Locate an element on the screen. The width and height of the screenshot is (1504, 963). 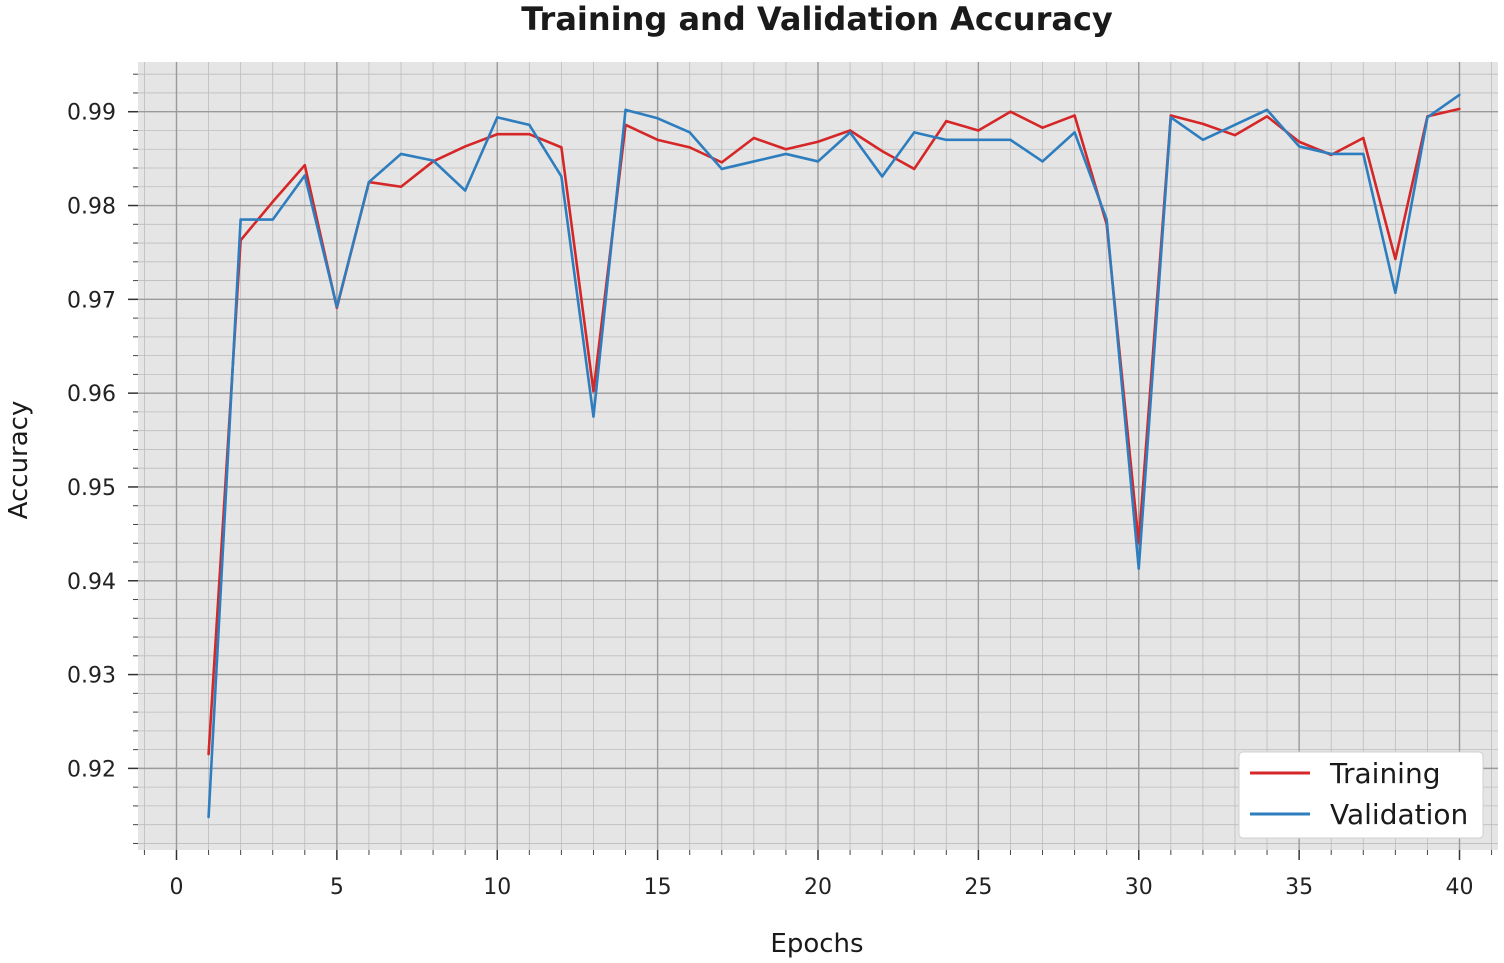
x-tick-label: 20 is located at coordinates (818, 887).